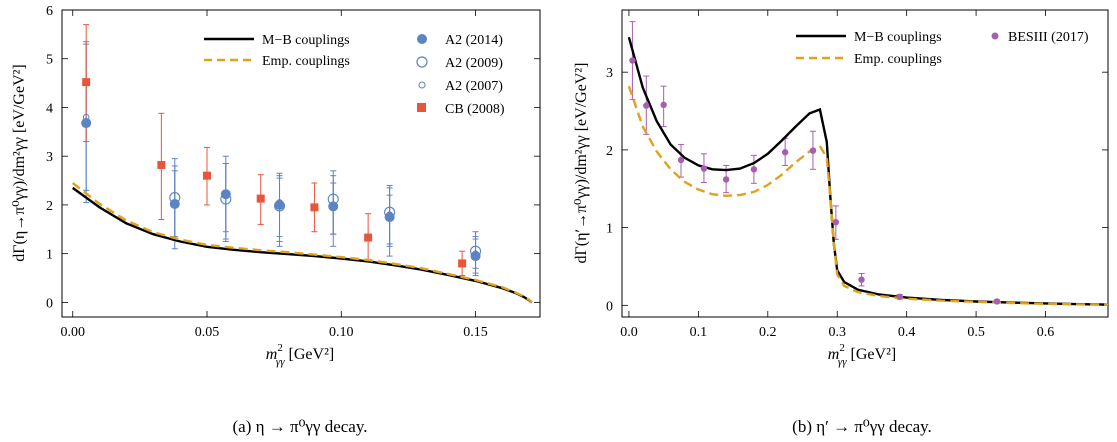  I want to click on y-tick-label: 4, so click(49, 108).